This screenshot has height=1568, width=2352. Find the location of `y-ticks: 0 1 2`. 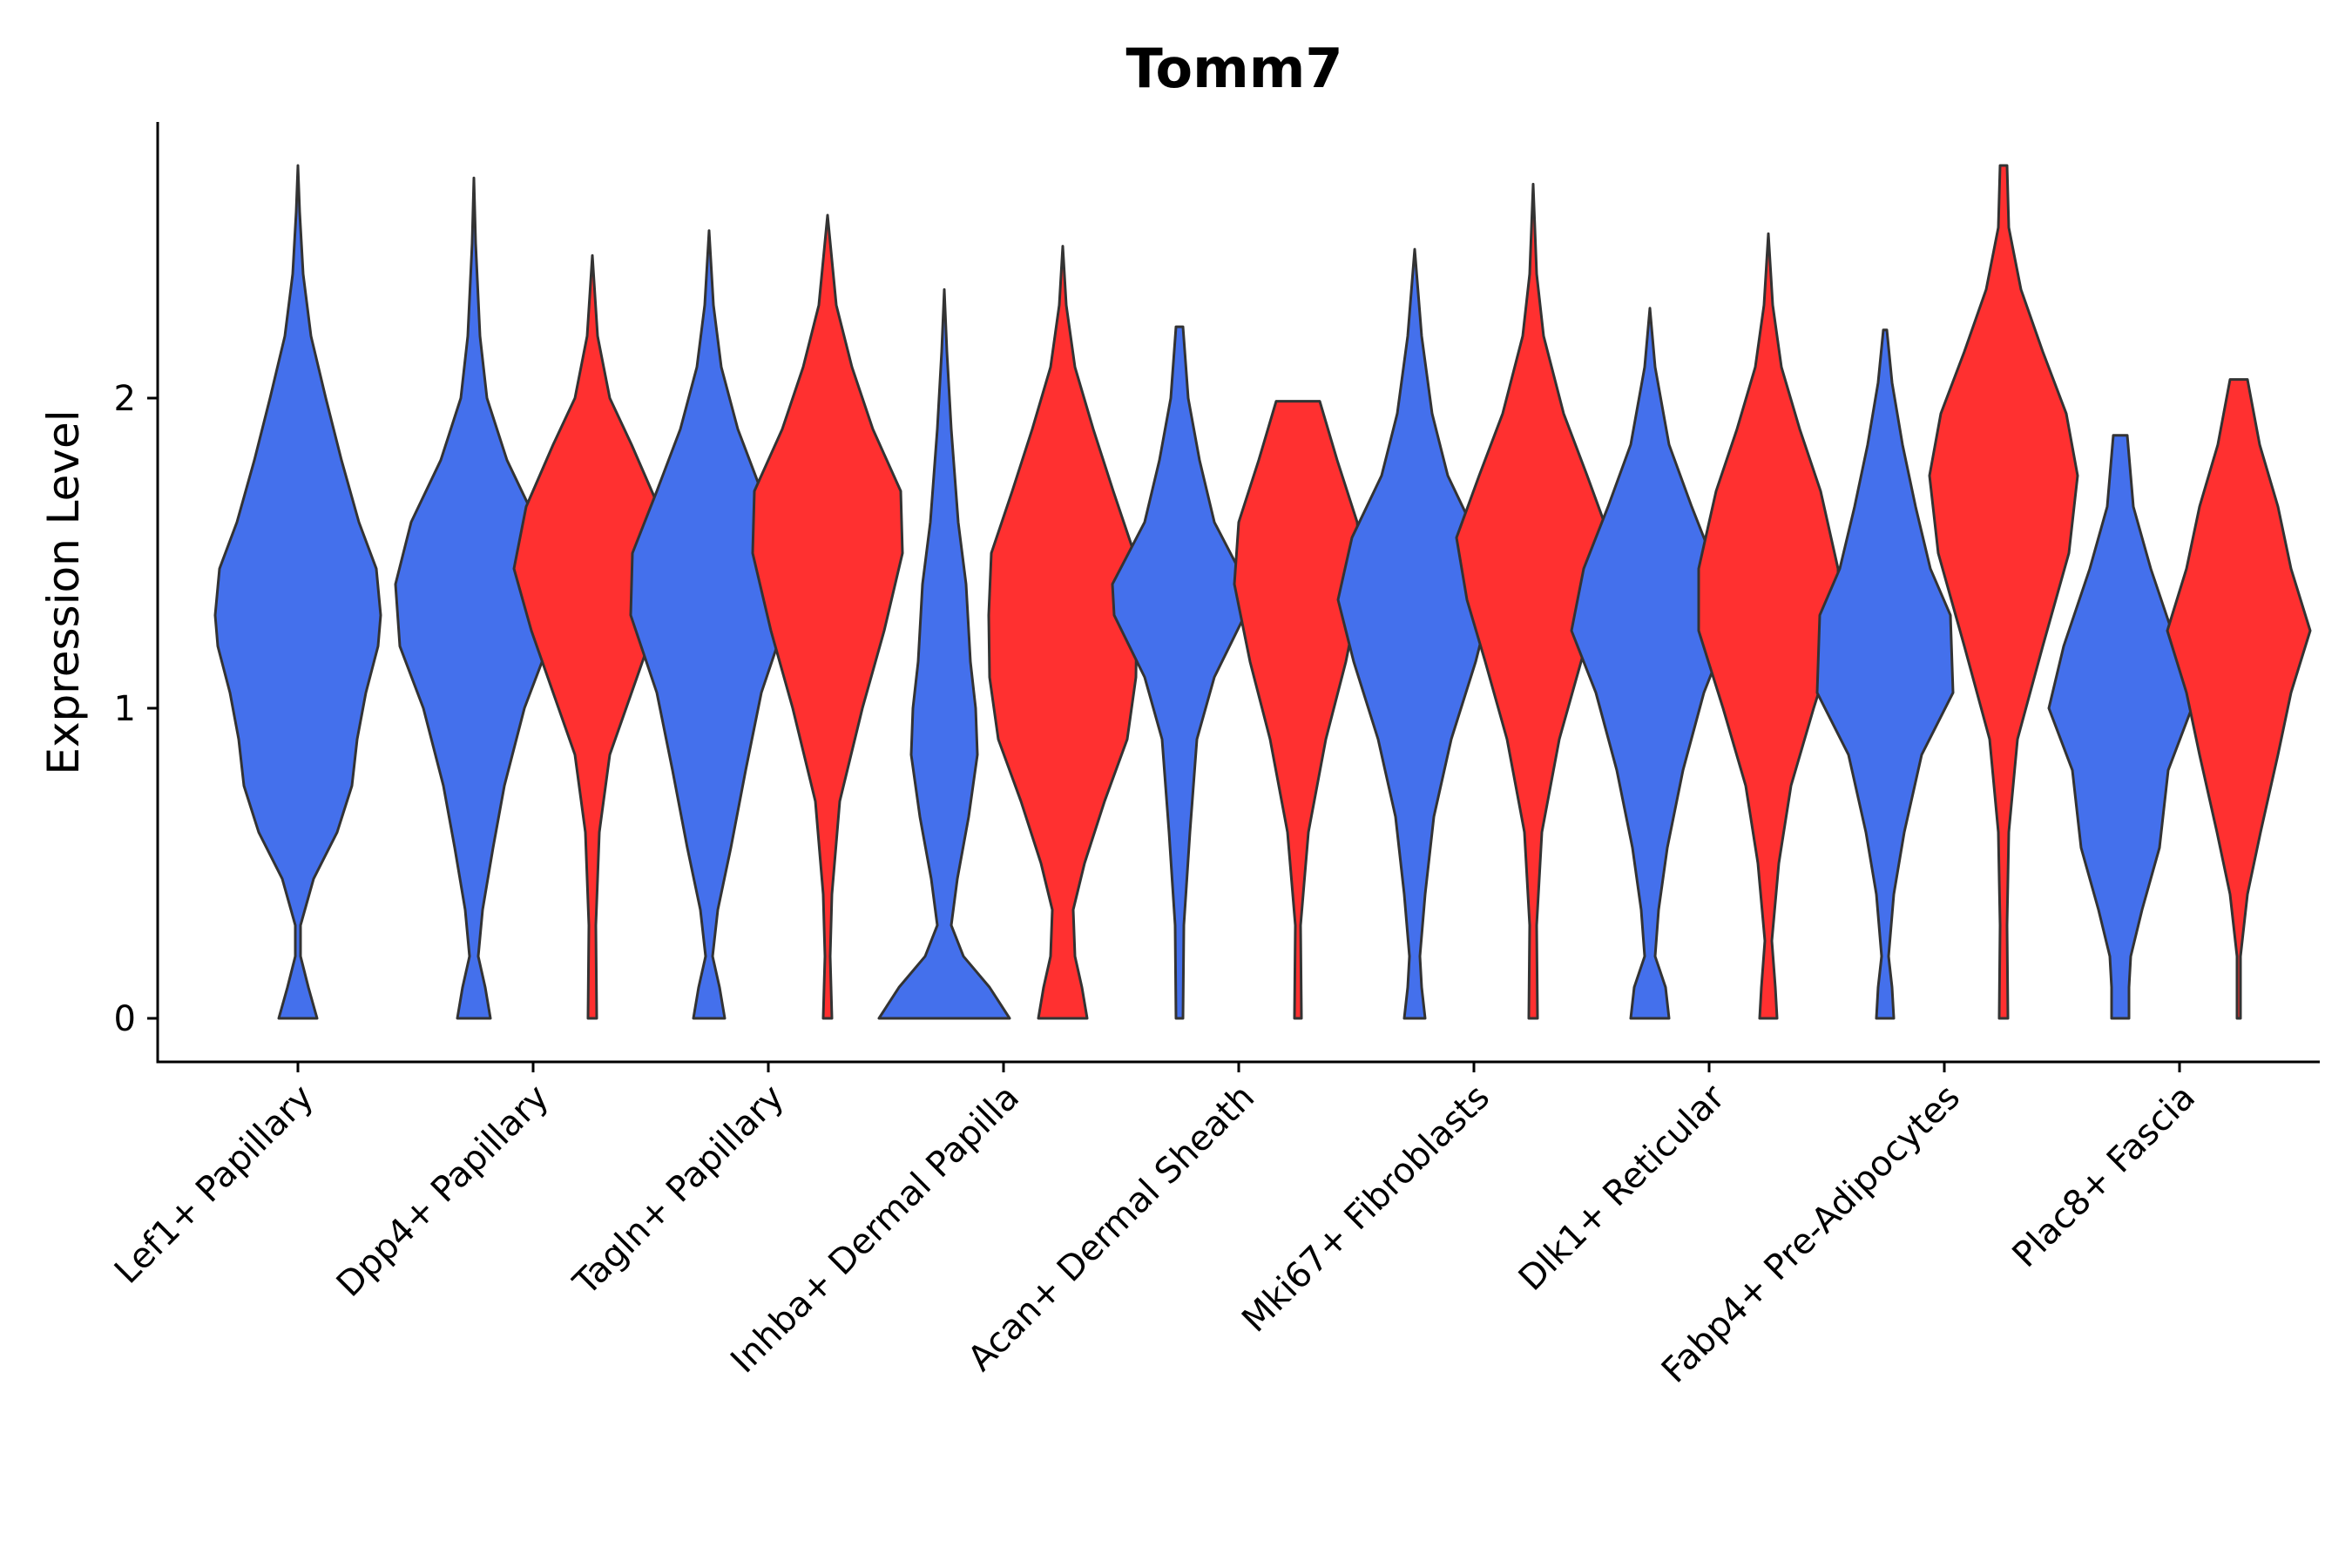

y-ticks: 0 1 2 is located at coordinates (136, 709).